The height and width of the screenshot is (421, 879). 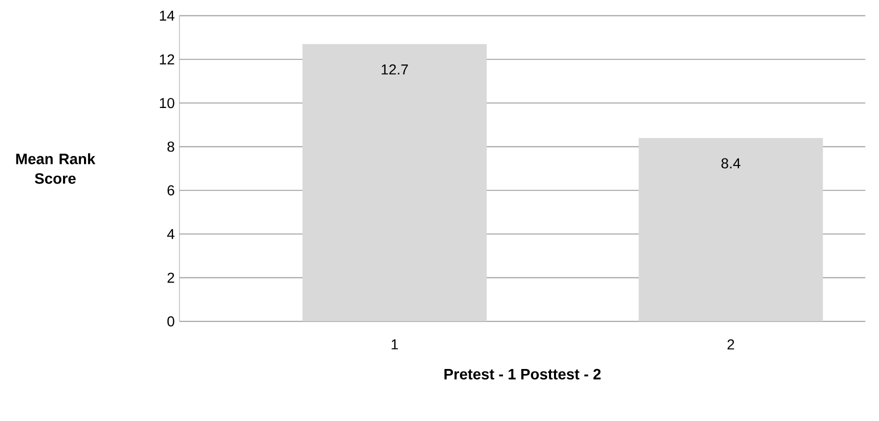 What do you see at coordinates (522, 374) in the screenshot?
I see `x-axis-title: Pretest - 1 Posttest - 2` at bounding box center [522, 374].